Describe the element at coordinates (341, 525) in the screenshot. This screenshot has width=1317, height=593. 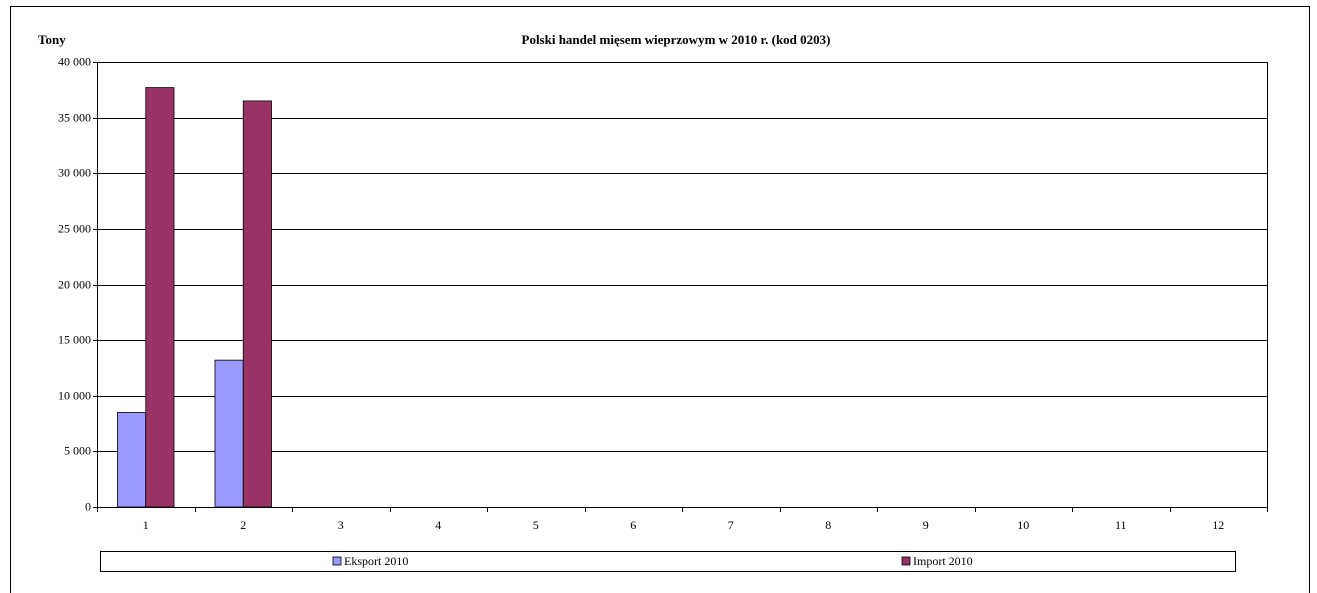
I see `x-tick-label: 3` at that location.